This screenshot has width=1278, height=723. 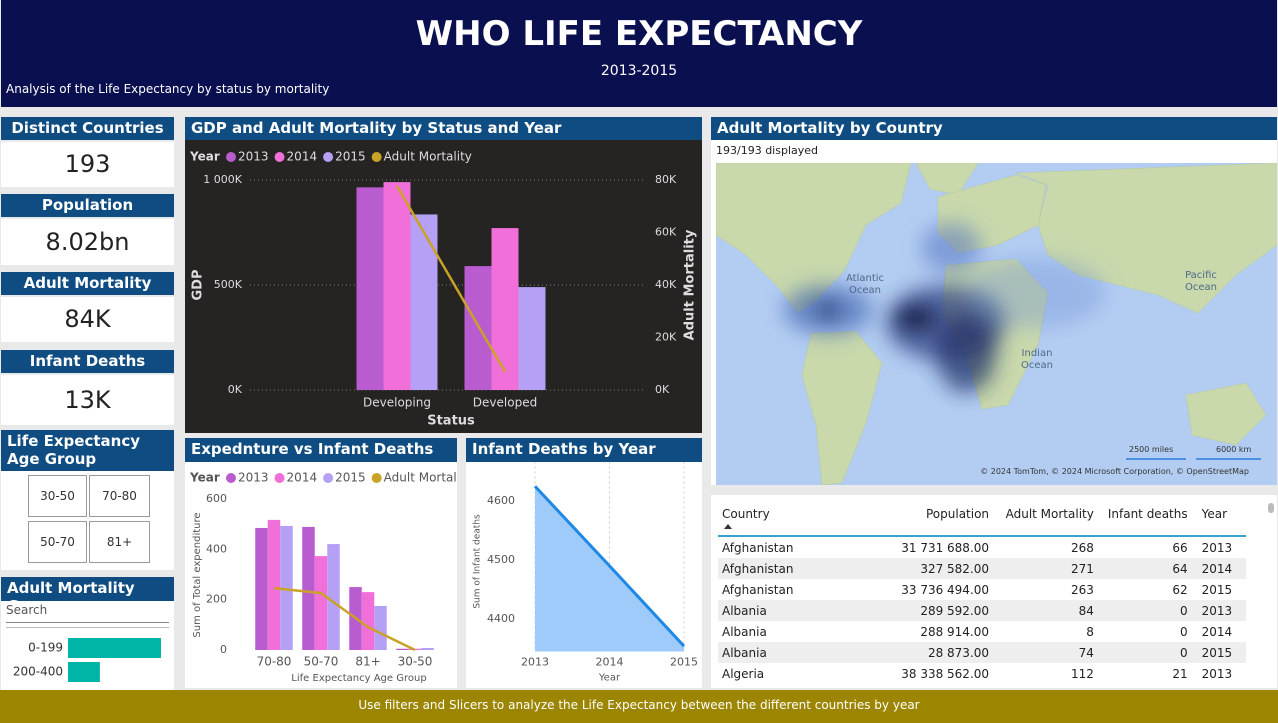 What do you see at coordinates (87, 242) in the screenshot?
I see `kpi-value: 8.02bn` at bounding box center [87, 242].